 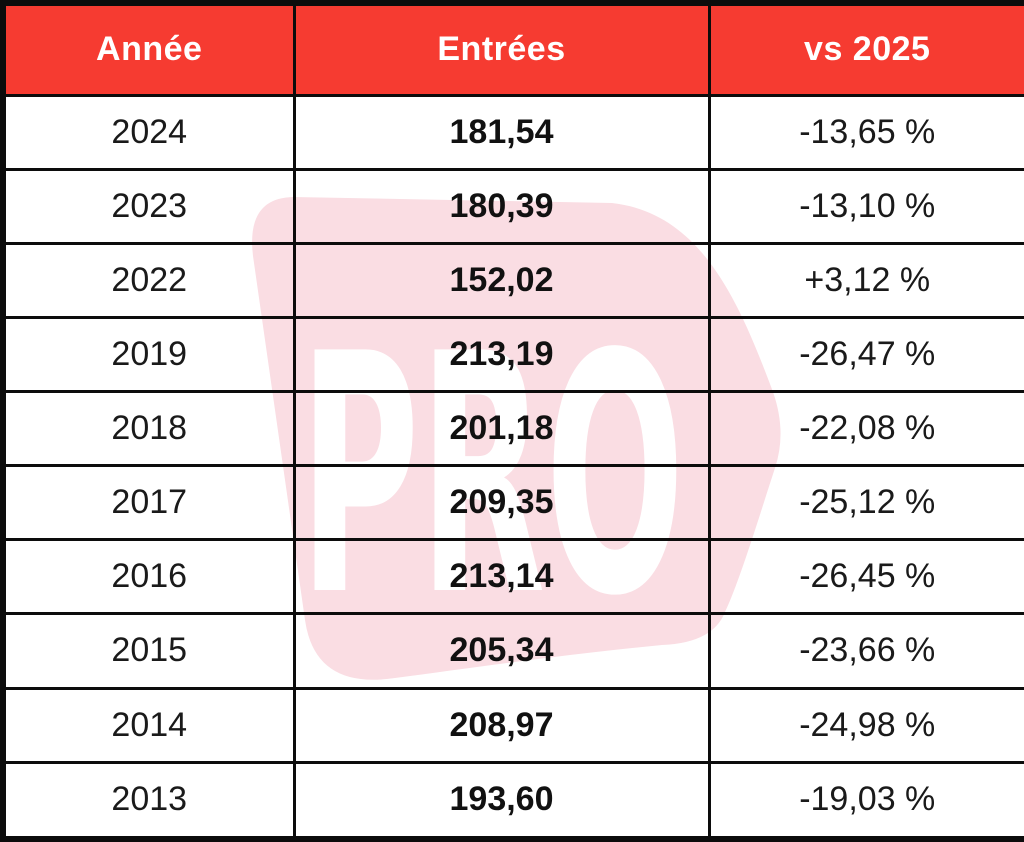 I want to click on year-cell: 2014, so click(x=148, y=725).